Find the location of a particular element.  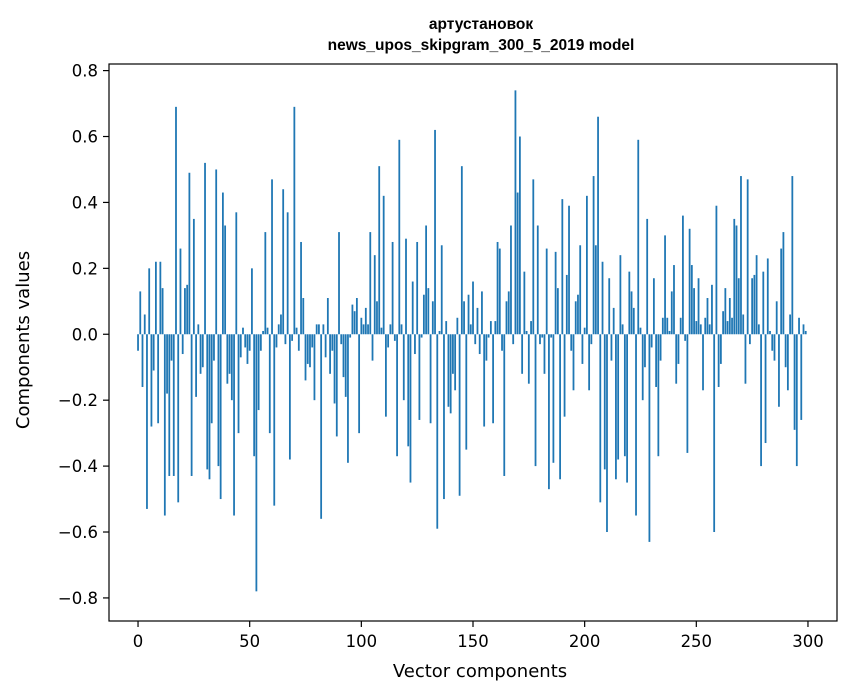

y-axis-label: Components values is located at coordinates (23, 340).